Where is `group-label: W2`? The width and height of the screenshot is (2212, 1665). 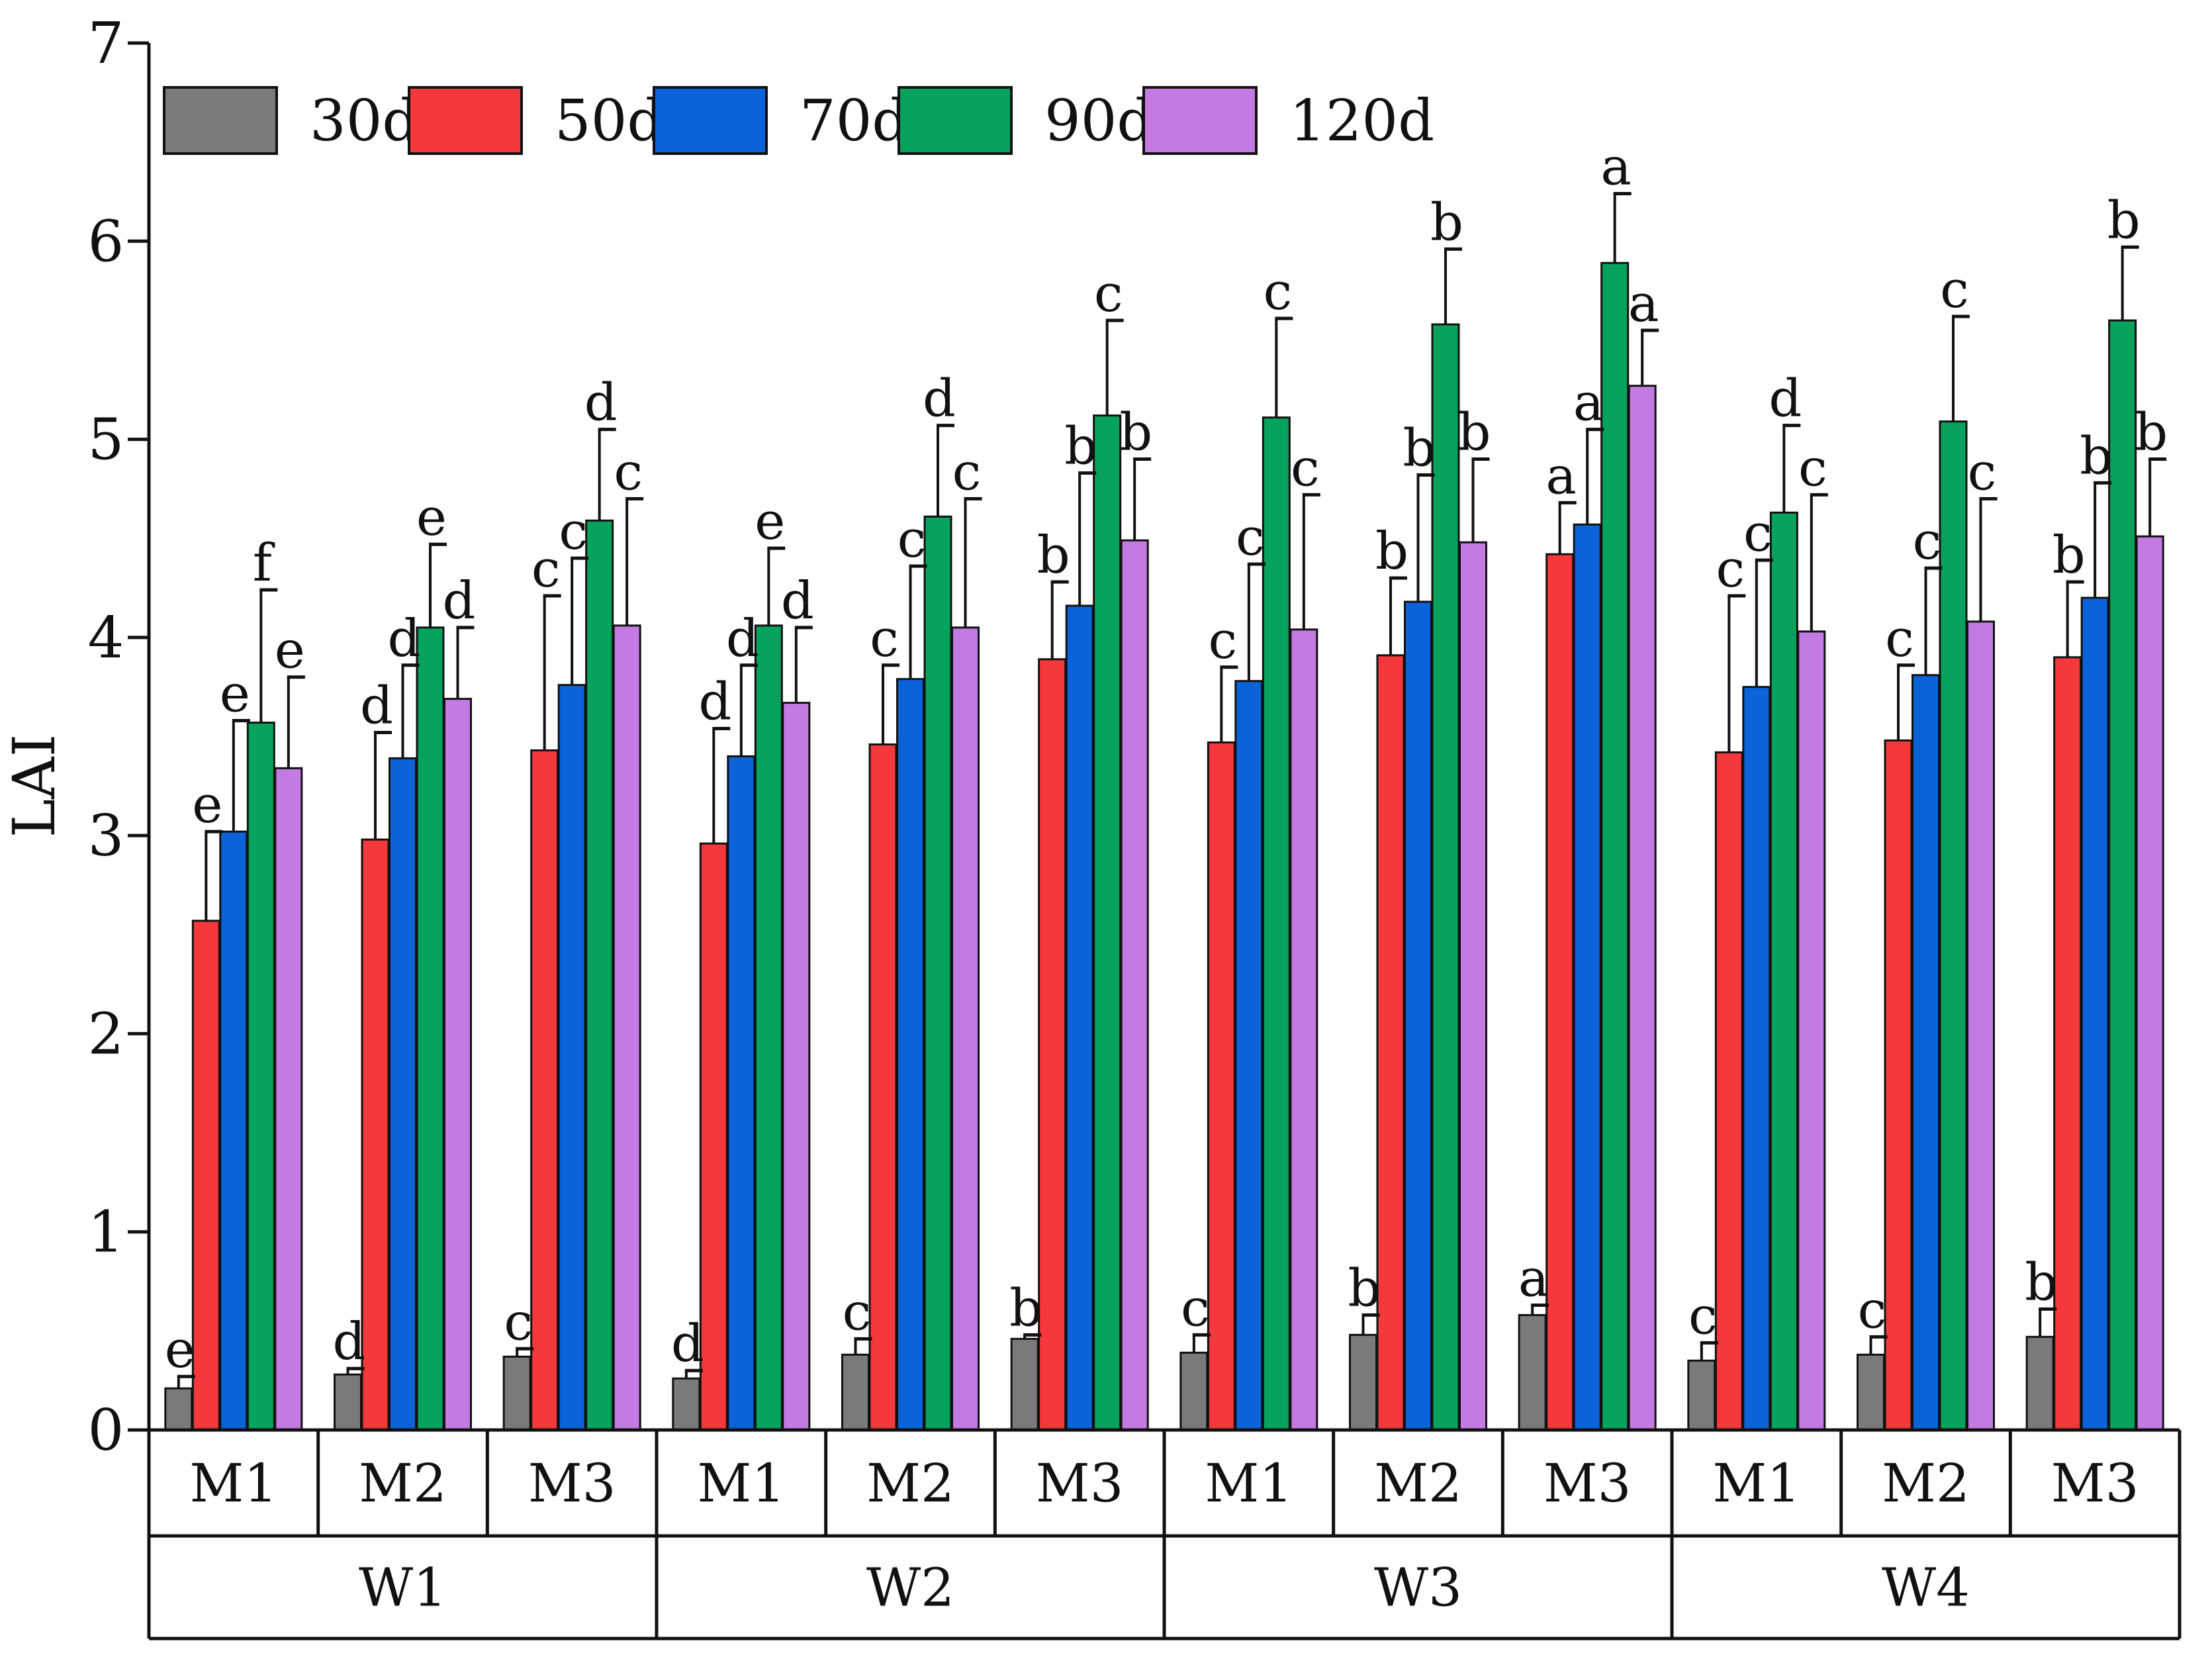 group-label: W2 is located at coordinates (910, 1588).